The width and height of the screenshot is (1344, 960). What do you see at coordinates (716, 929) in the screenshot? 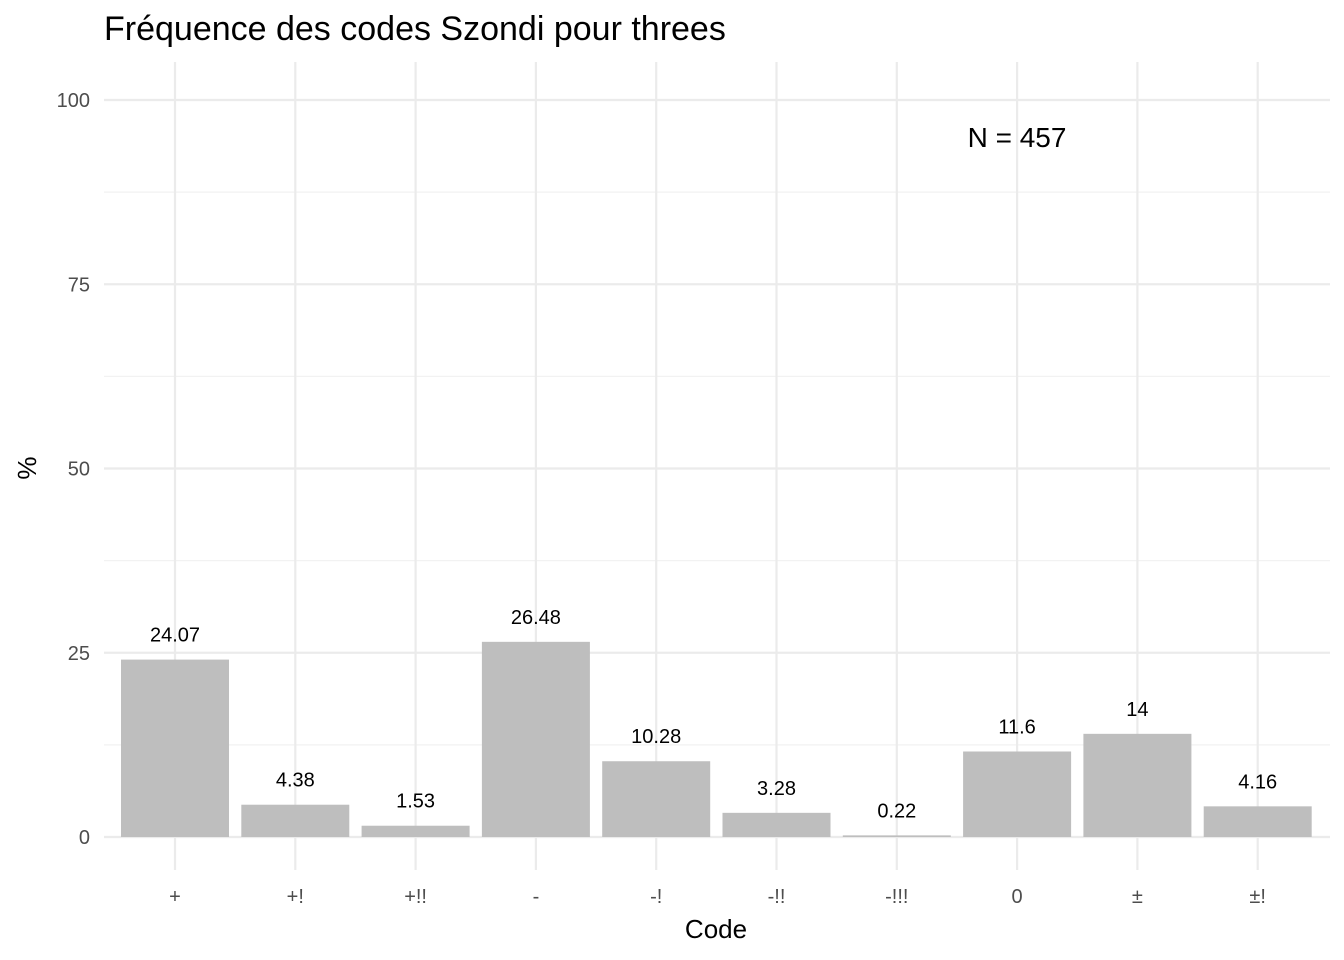
I see `x-axis-title: Code` at bounding box center [716, 929].